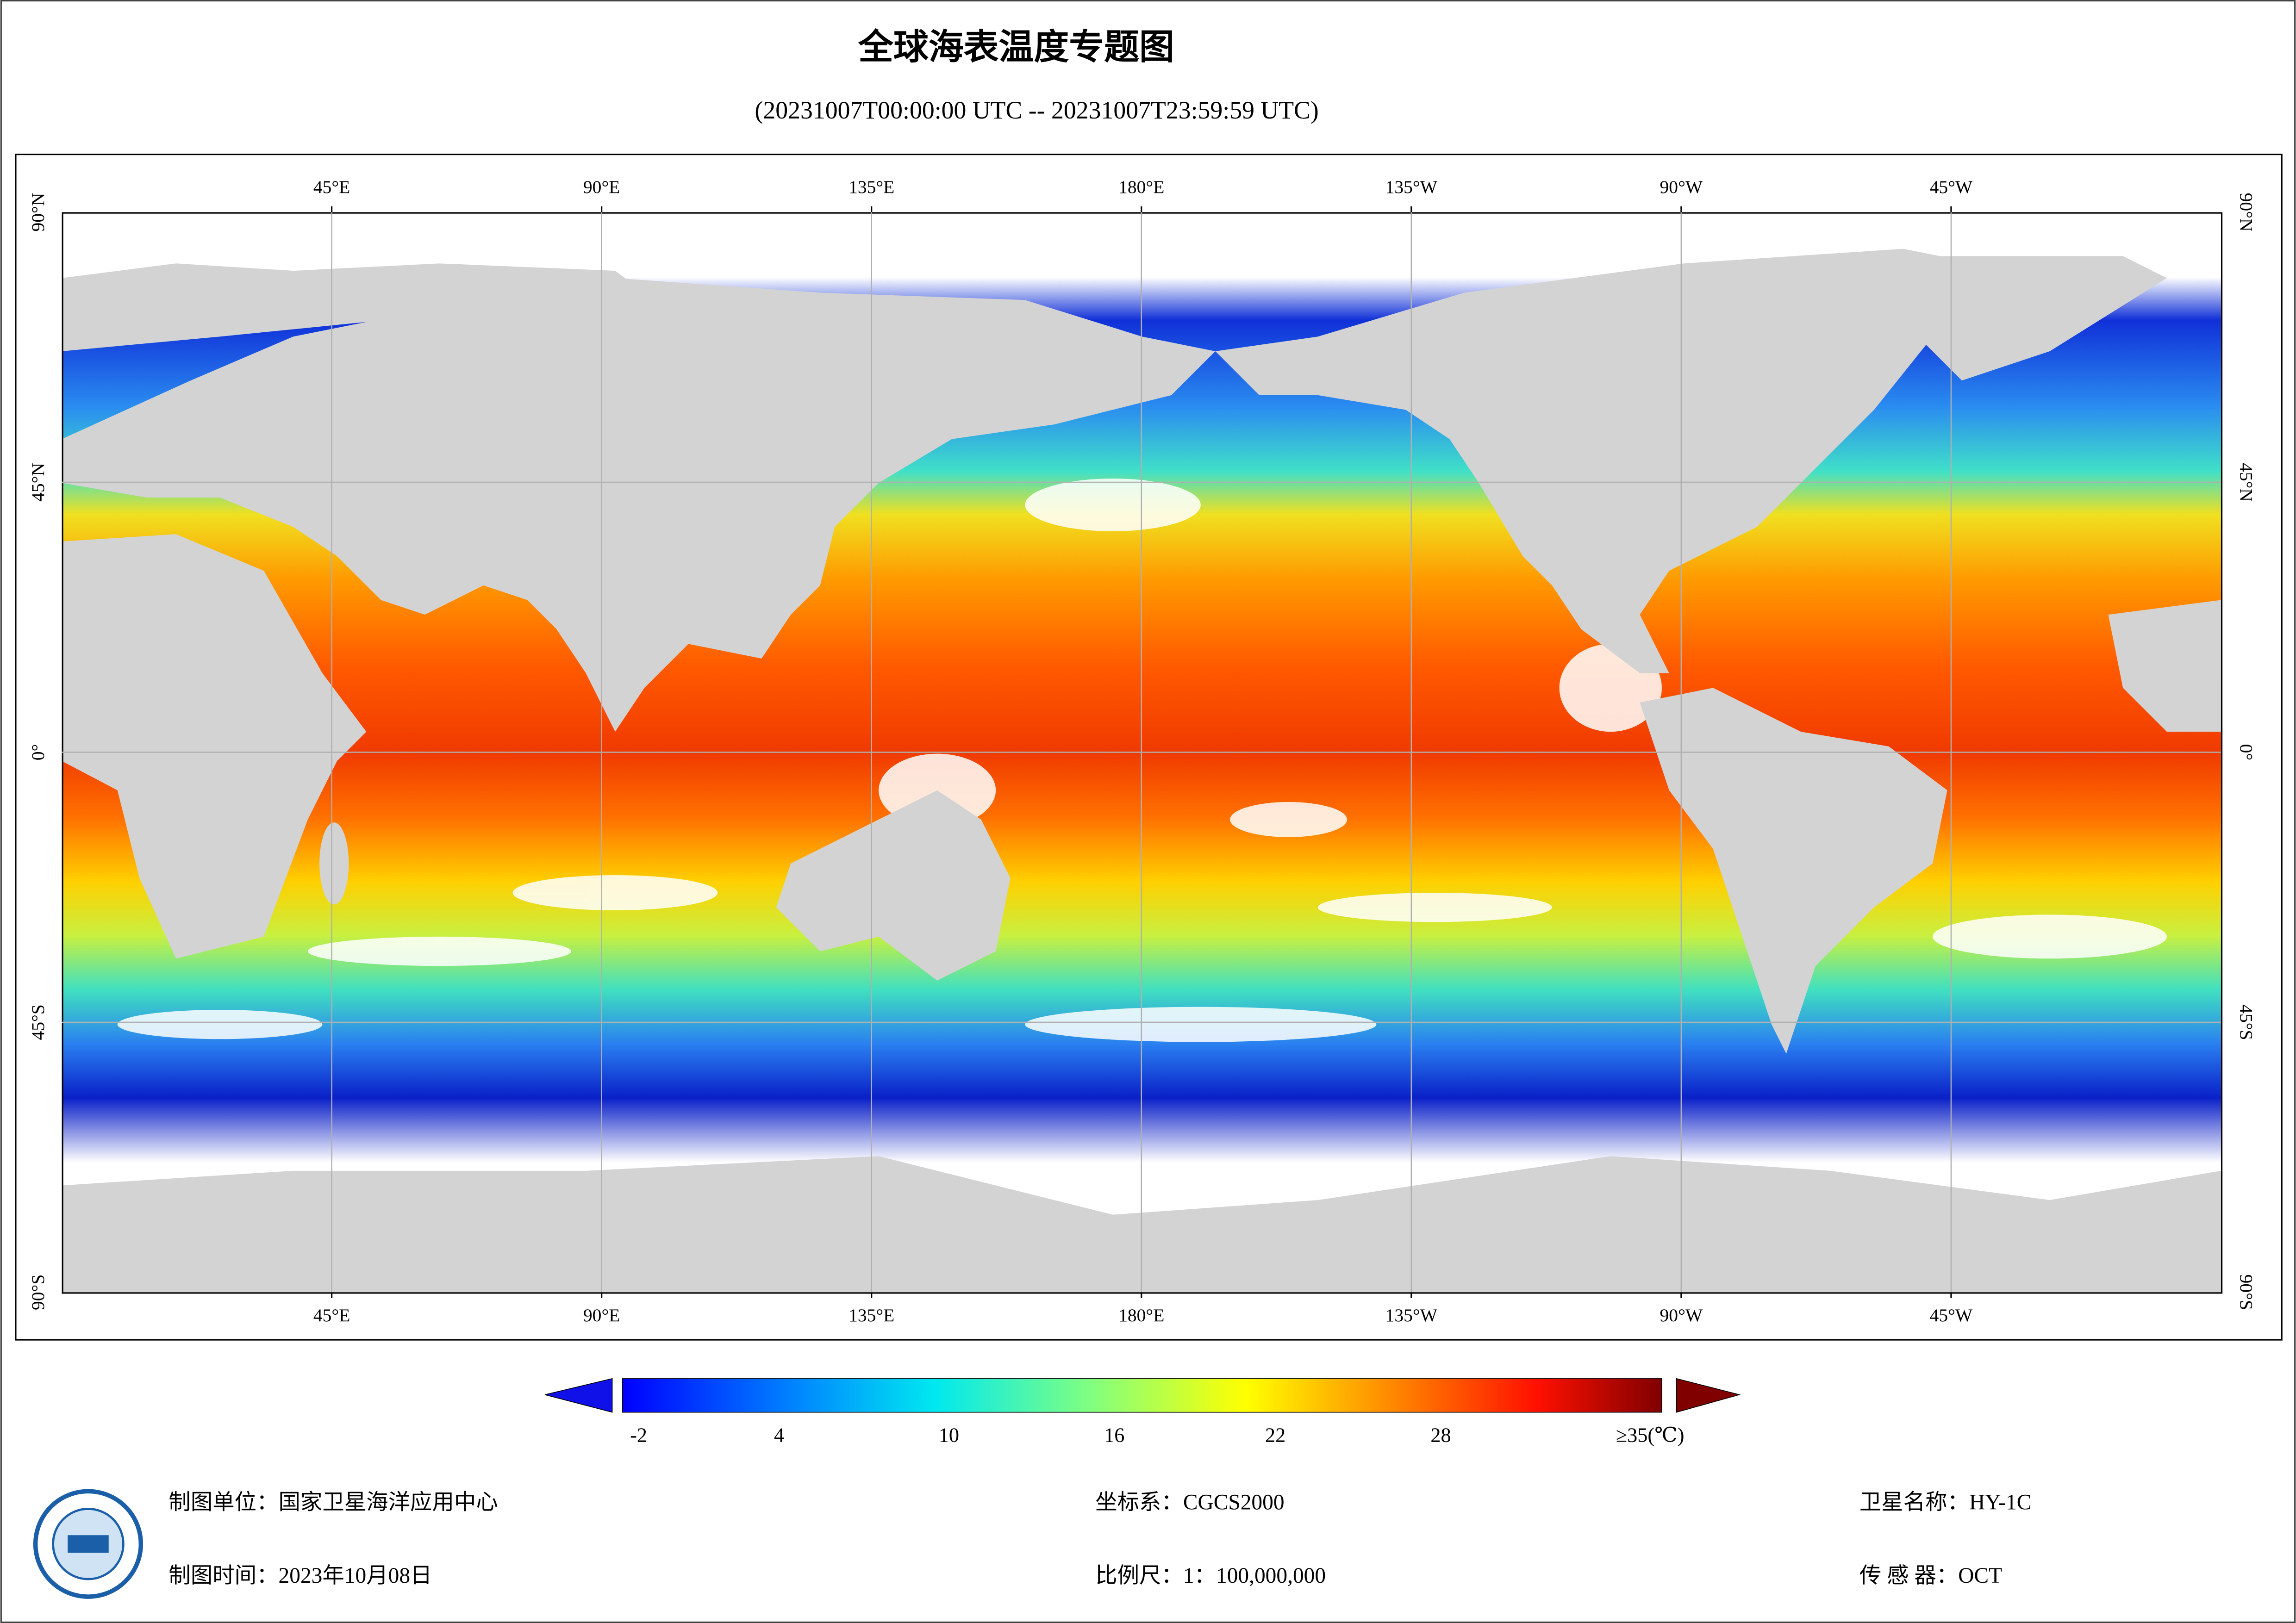  I want to click on colorbar-label: 22, so click(1275, 1435).